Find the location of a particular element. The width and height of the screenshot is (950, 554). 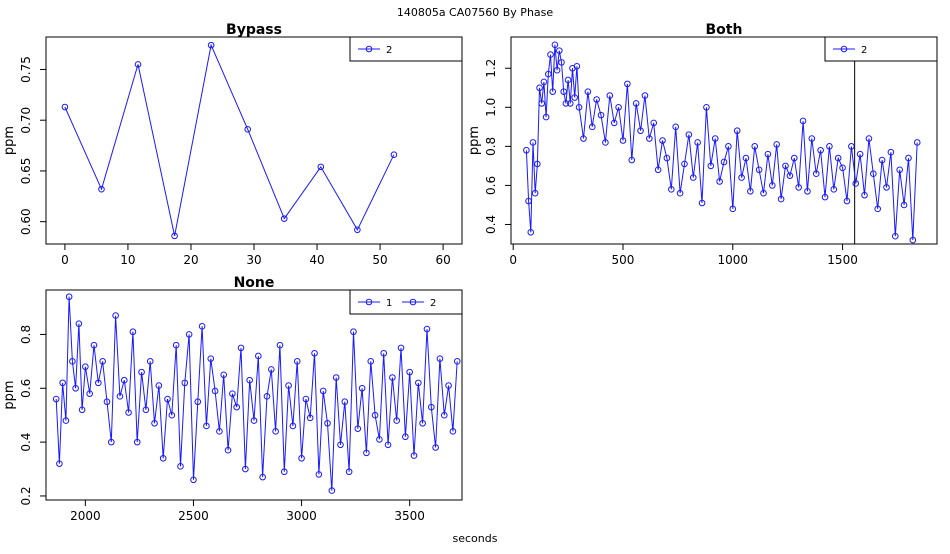

x-tick-label: 1000 is located at coordinates (733, 260).